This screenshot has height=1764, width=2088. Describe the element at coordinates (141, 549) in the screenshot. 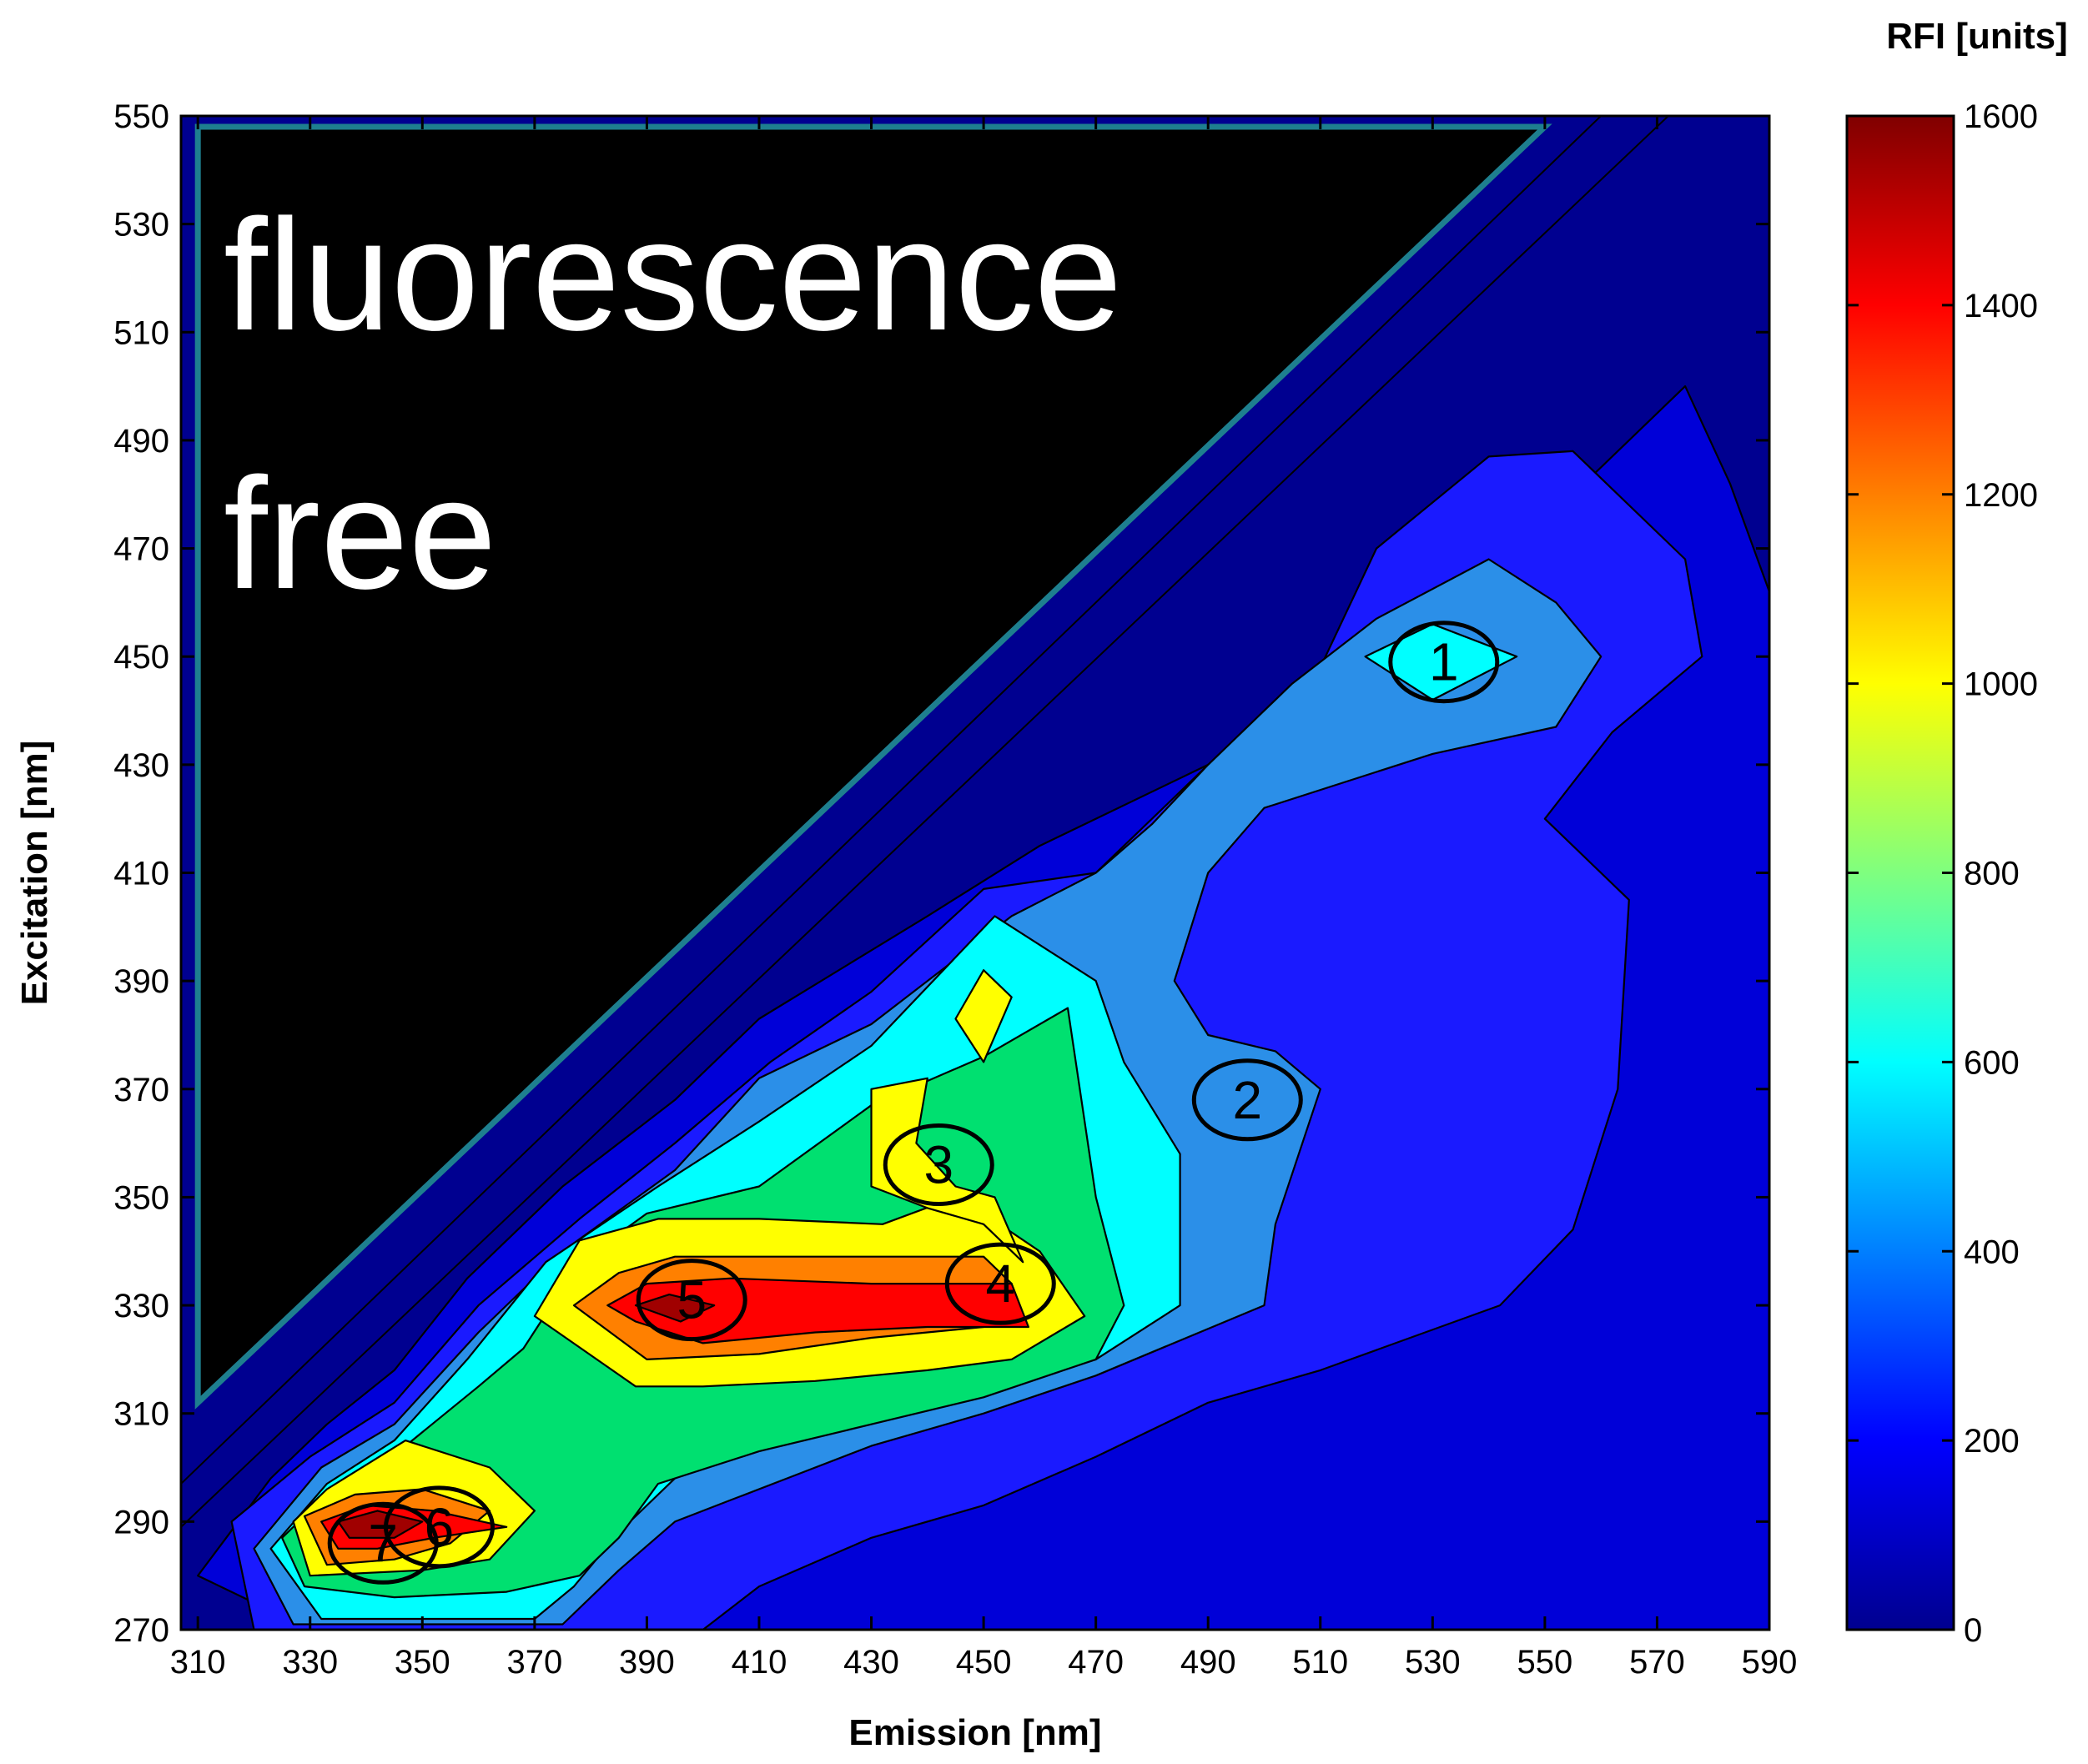

I see `y-tick-label: 470` at that location.